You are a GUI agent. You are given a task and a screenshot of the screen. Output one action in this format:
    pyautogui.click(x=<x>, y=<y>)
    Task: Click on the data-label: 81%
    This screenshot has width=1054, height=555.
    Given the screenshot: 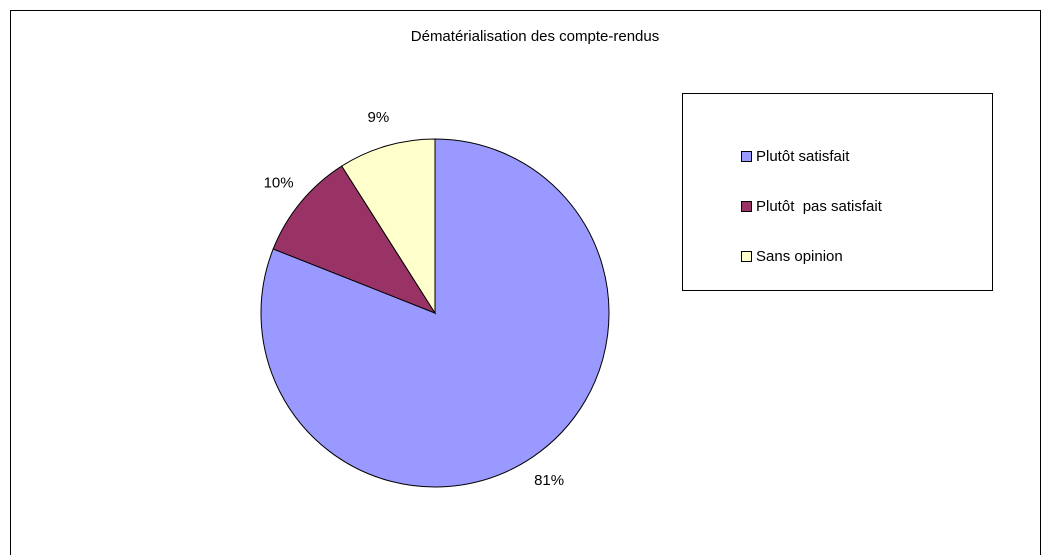 What is the action you would take?
    pyautogui.click(x=549, y=480)
    